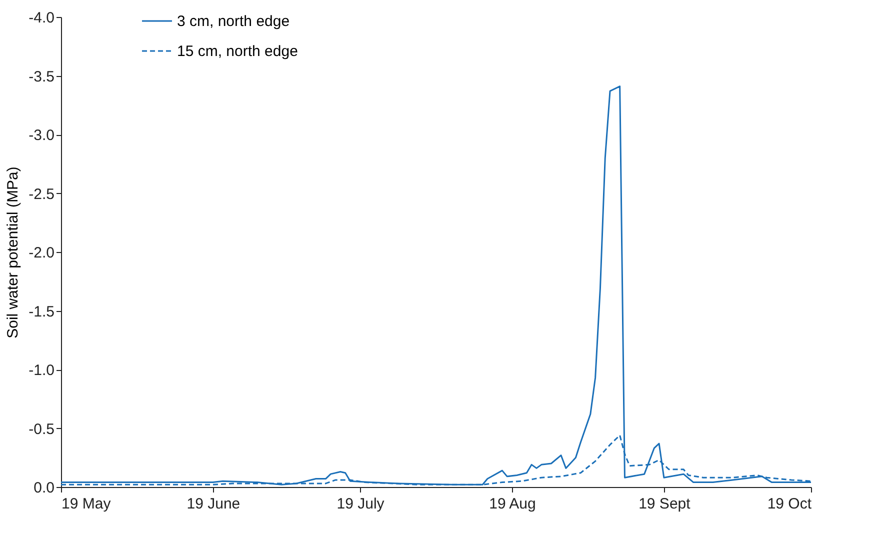 Image resolution: width=883 pixels, height=536 pixels. Describe the element at coordinates (41, 77) in the screenshot. I see `y-tick-label: -3.5` at that location.